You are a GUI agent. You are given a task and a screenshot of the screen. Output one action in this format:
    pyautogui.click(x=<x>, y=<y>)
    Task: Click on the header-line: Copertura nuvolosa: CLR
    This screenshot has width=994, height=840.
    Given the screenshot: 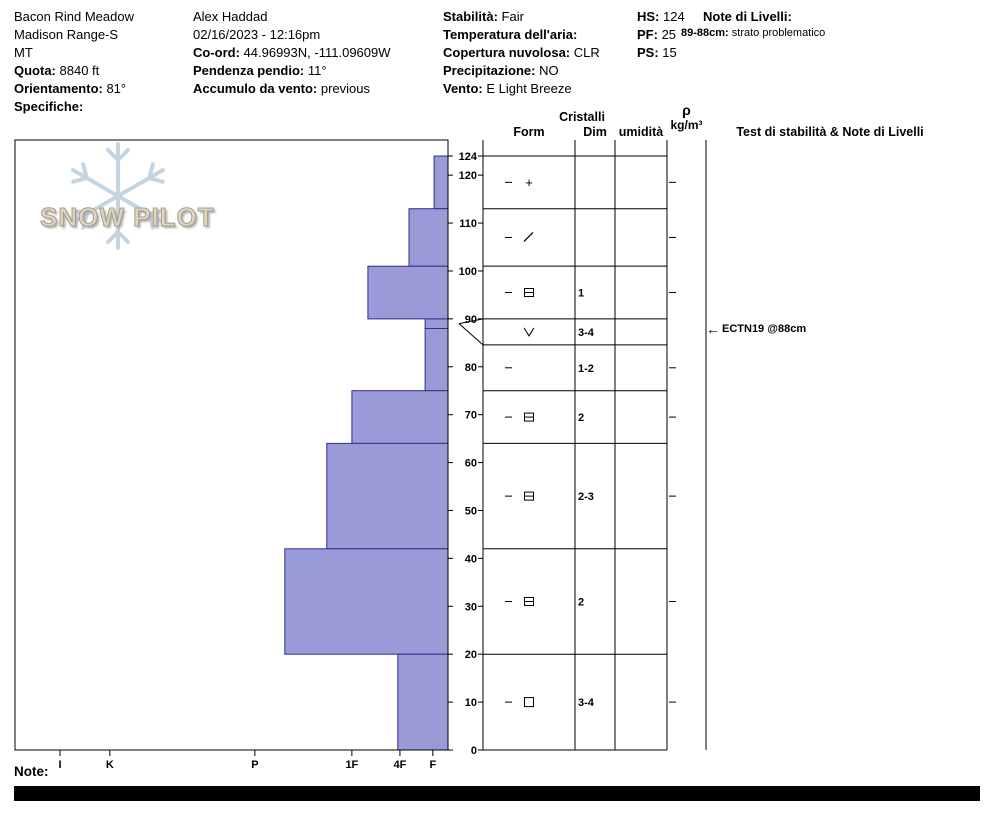 What is the action you would take?
    pyautogui.click(x=521, y=52)
    